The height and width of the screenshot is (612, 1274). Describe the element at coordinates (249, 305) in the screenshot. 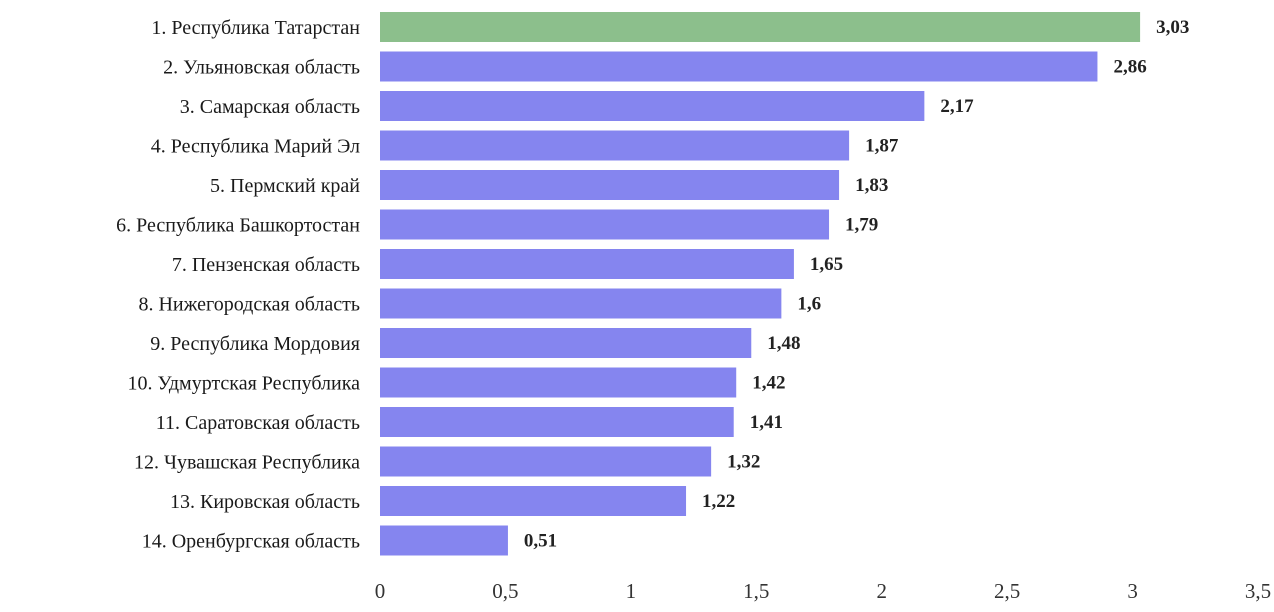

I see `category-label: 8. Нижегородская область` at that location.